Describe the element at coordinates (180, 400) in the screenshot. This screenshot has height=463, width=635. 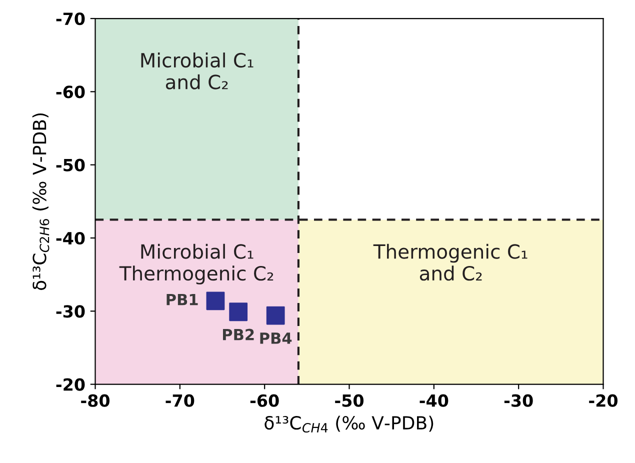
I see `x-tick-label: -70` at that location.